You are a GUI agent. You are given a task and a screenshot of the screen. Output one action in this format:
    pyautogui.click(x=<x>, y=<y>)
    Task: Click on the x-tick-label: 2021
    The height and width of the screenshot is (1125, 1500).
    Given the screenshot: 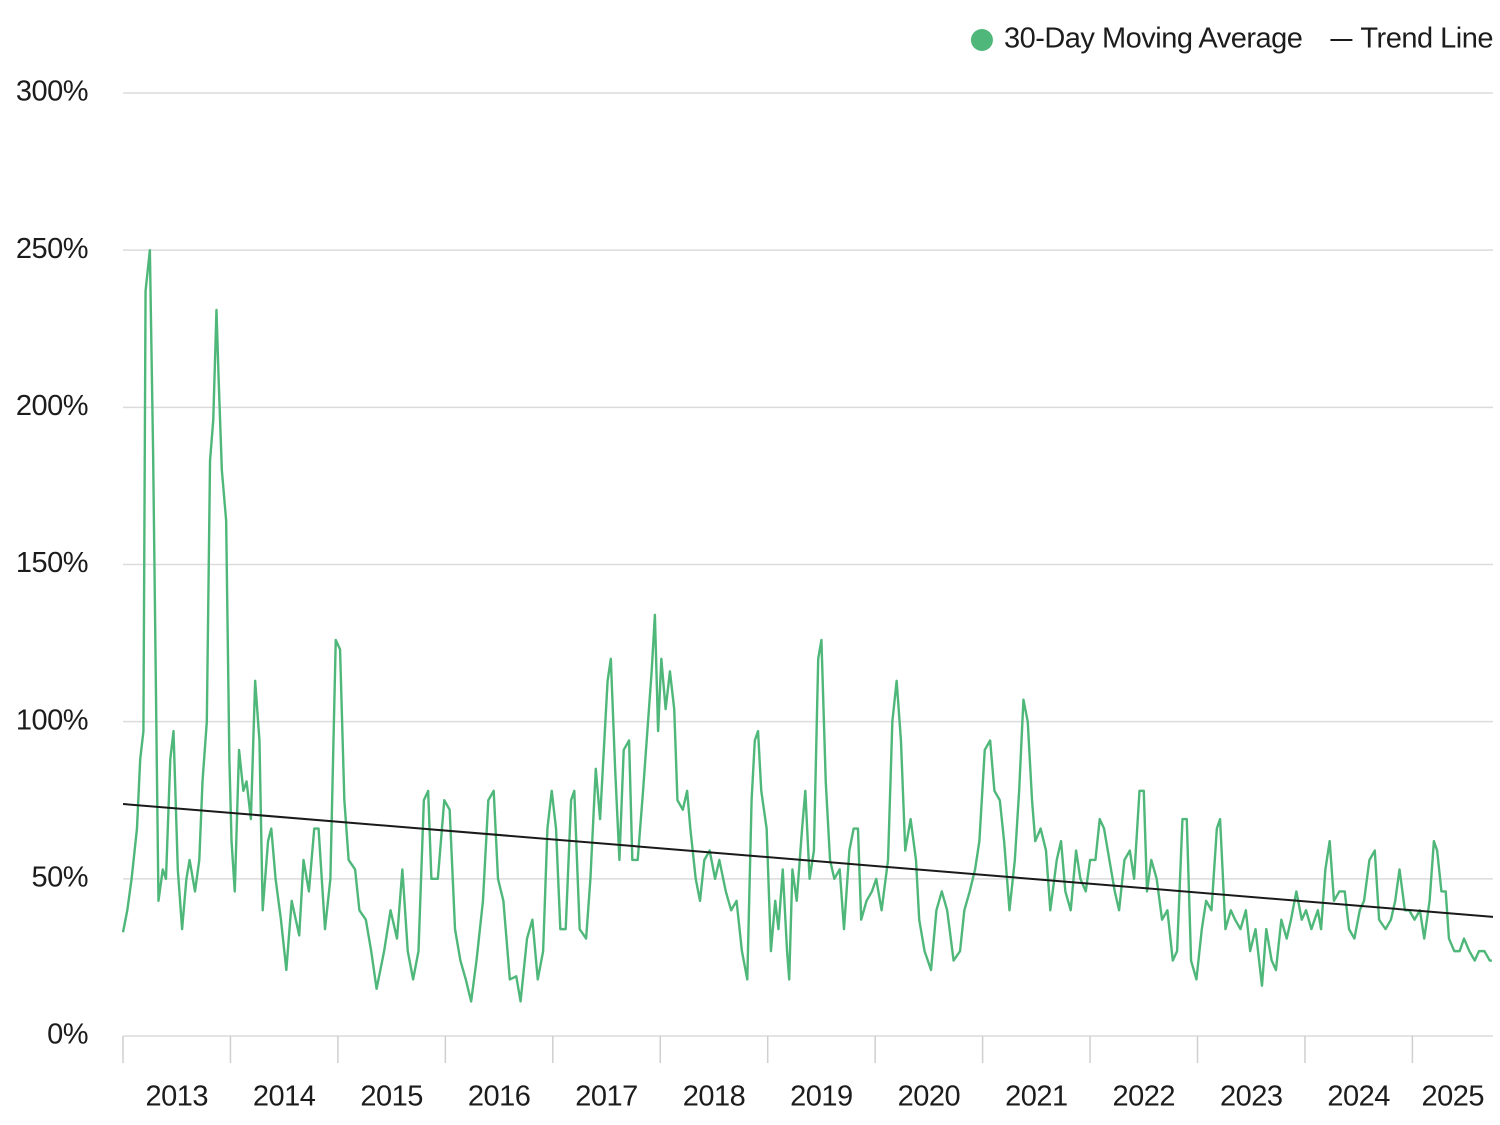 What is the action you would take?
    pyautogui.click(x=1036, y=1097)
    